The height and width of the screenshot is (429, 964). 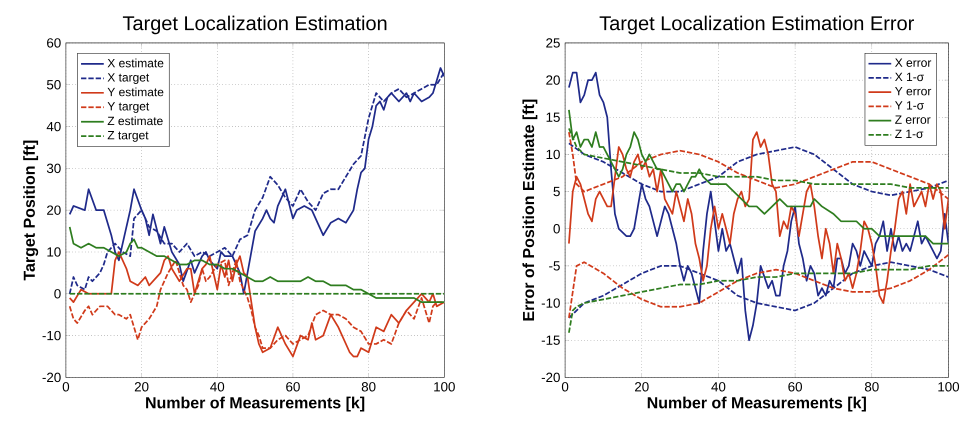 I want to click on y-tick-label: -5, so click(x=554, y=265).